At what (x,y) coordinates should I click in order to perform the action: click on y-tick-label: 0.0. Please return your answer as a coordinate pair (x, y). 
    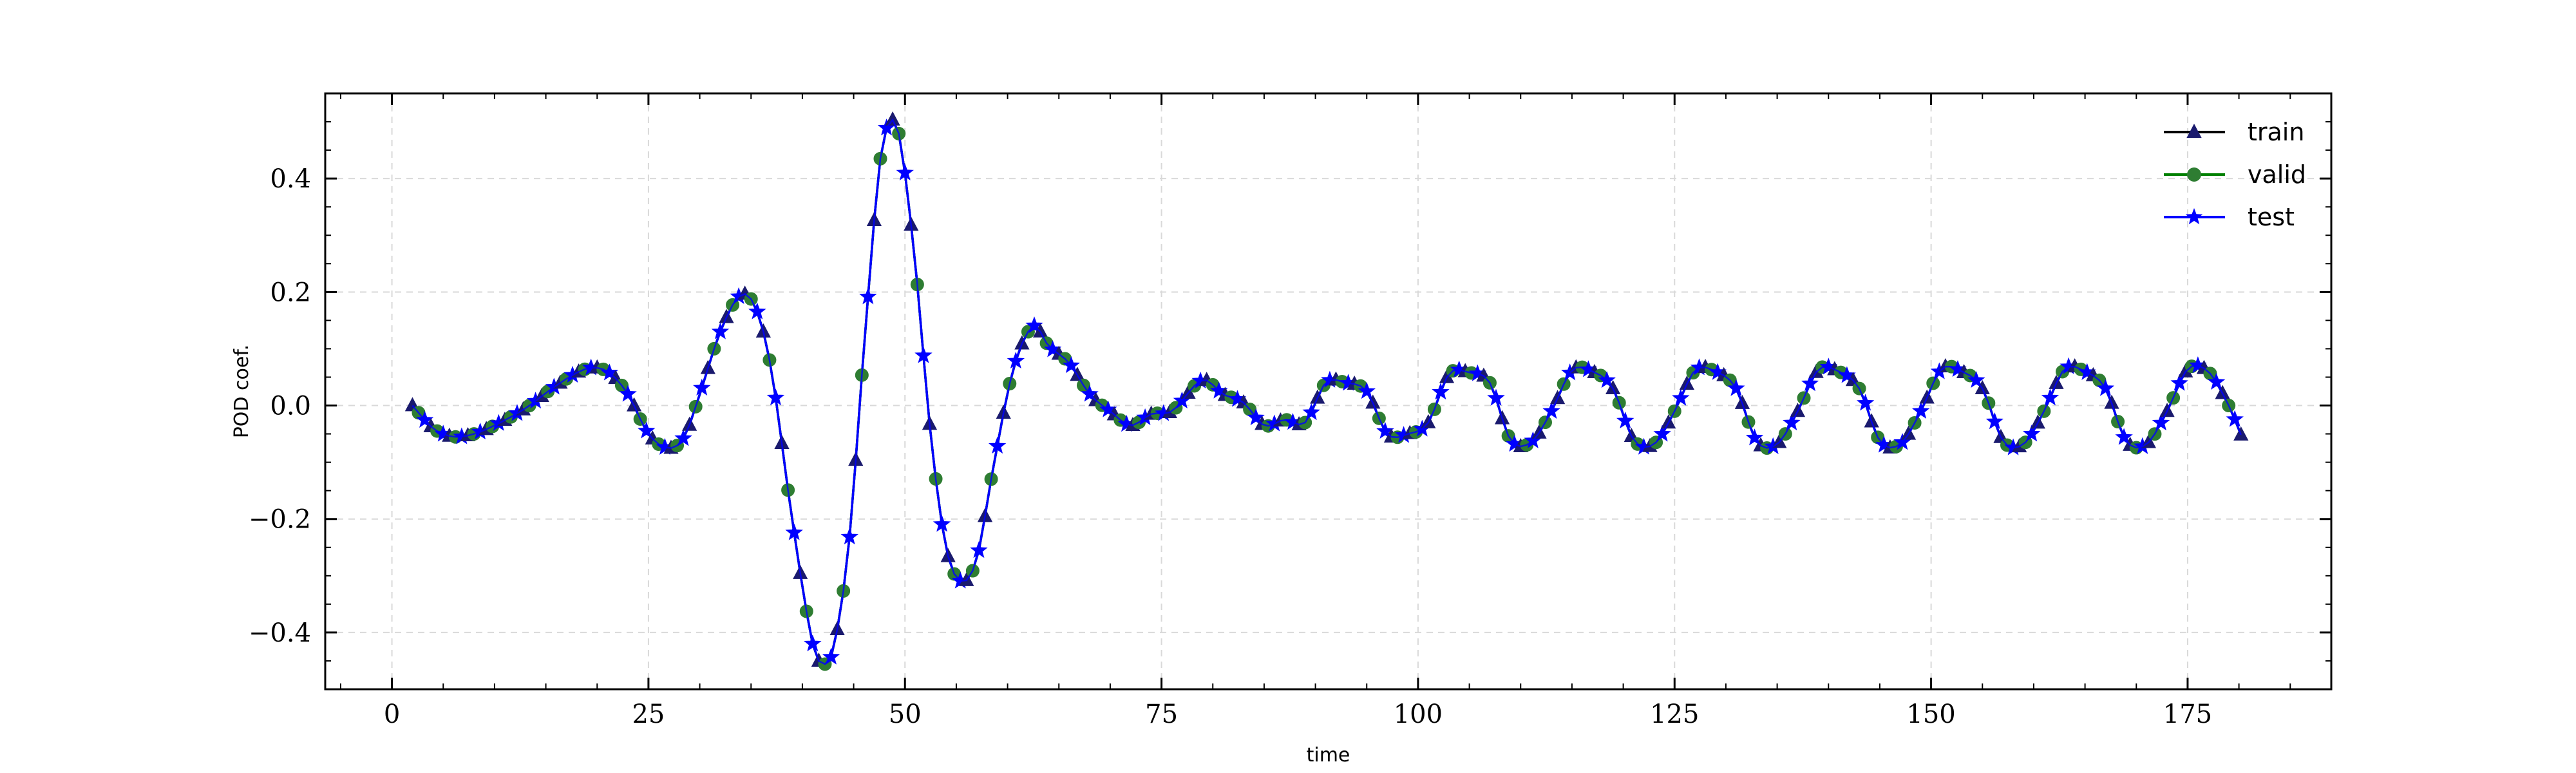
    Looking at the image, I should click on (290, 406).